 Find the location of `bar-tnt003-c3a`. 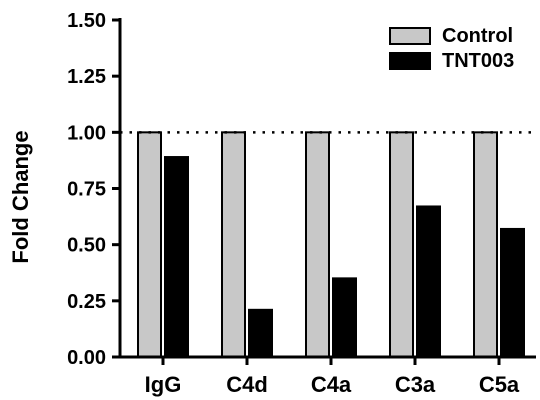

bar-tnt003-c3a is located at coordinates (428, 281).